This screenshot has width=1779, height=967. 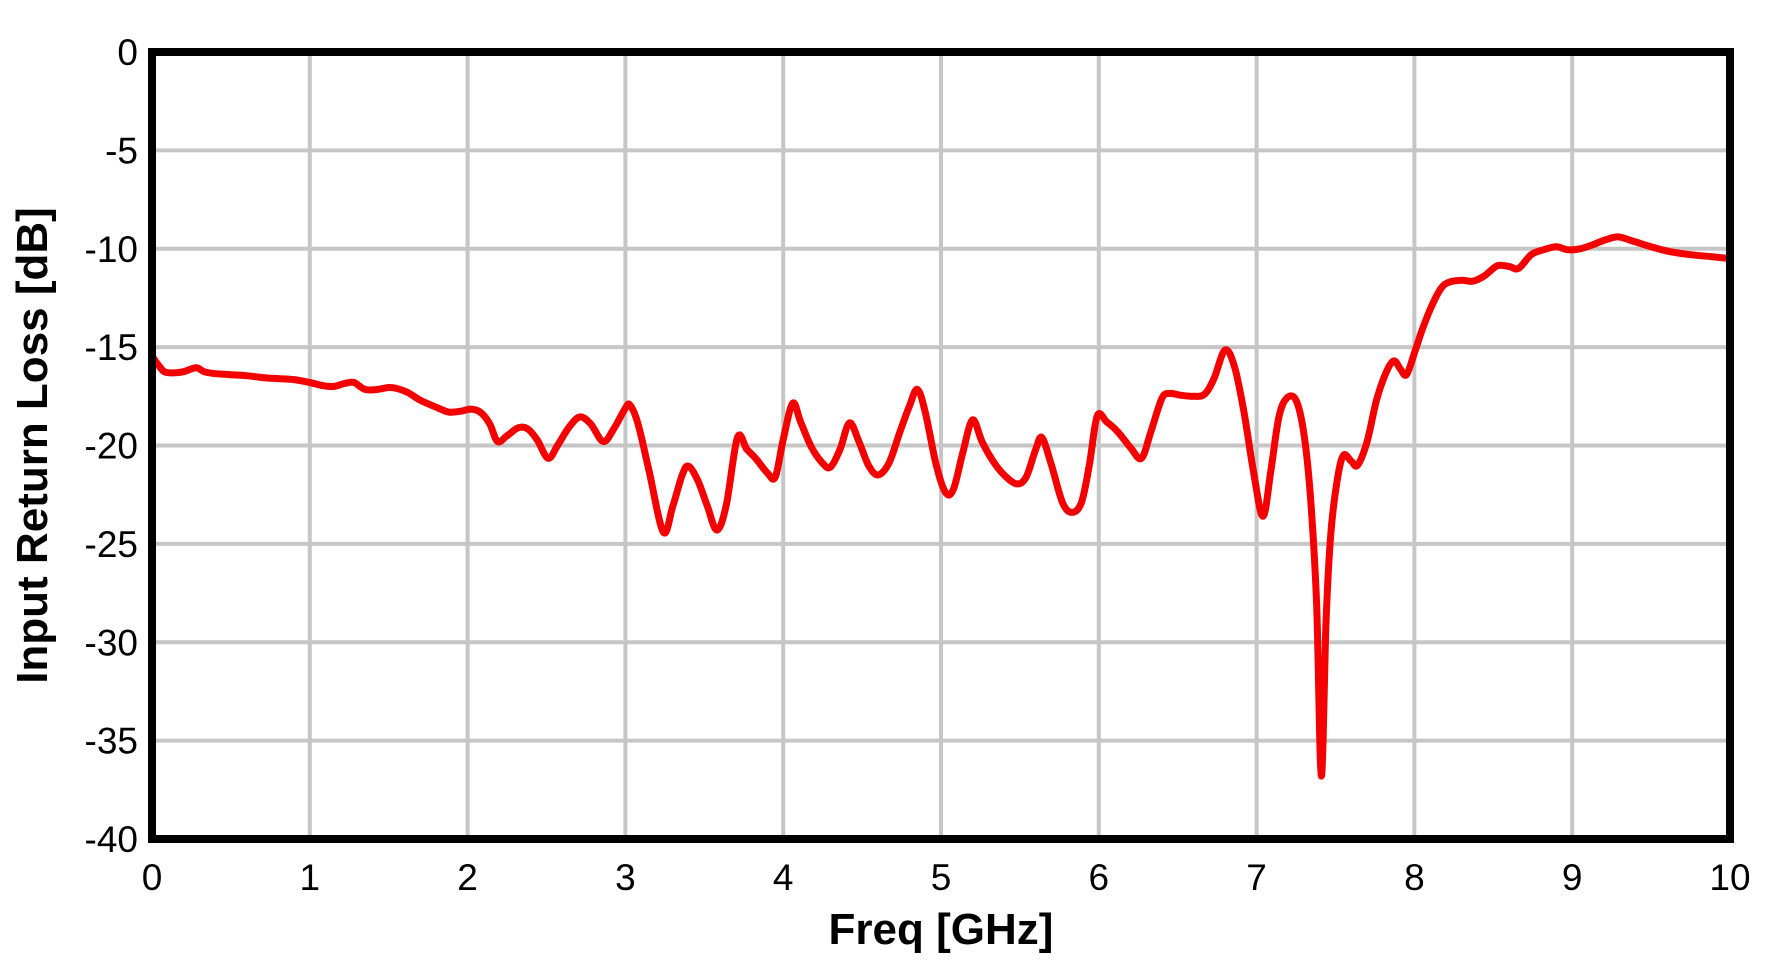 I want to click on y-tick-label: -30, so click(x=111, y=642).